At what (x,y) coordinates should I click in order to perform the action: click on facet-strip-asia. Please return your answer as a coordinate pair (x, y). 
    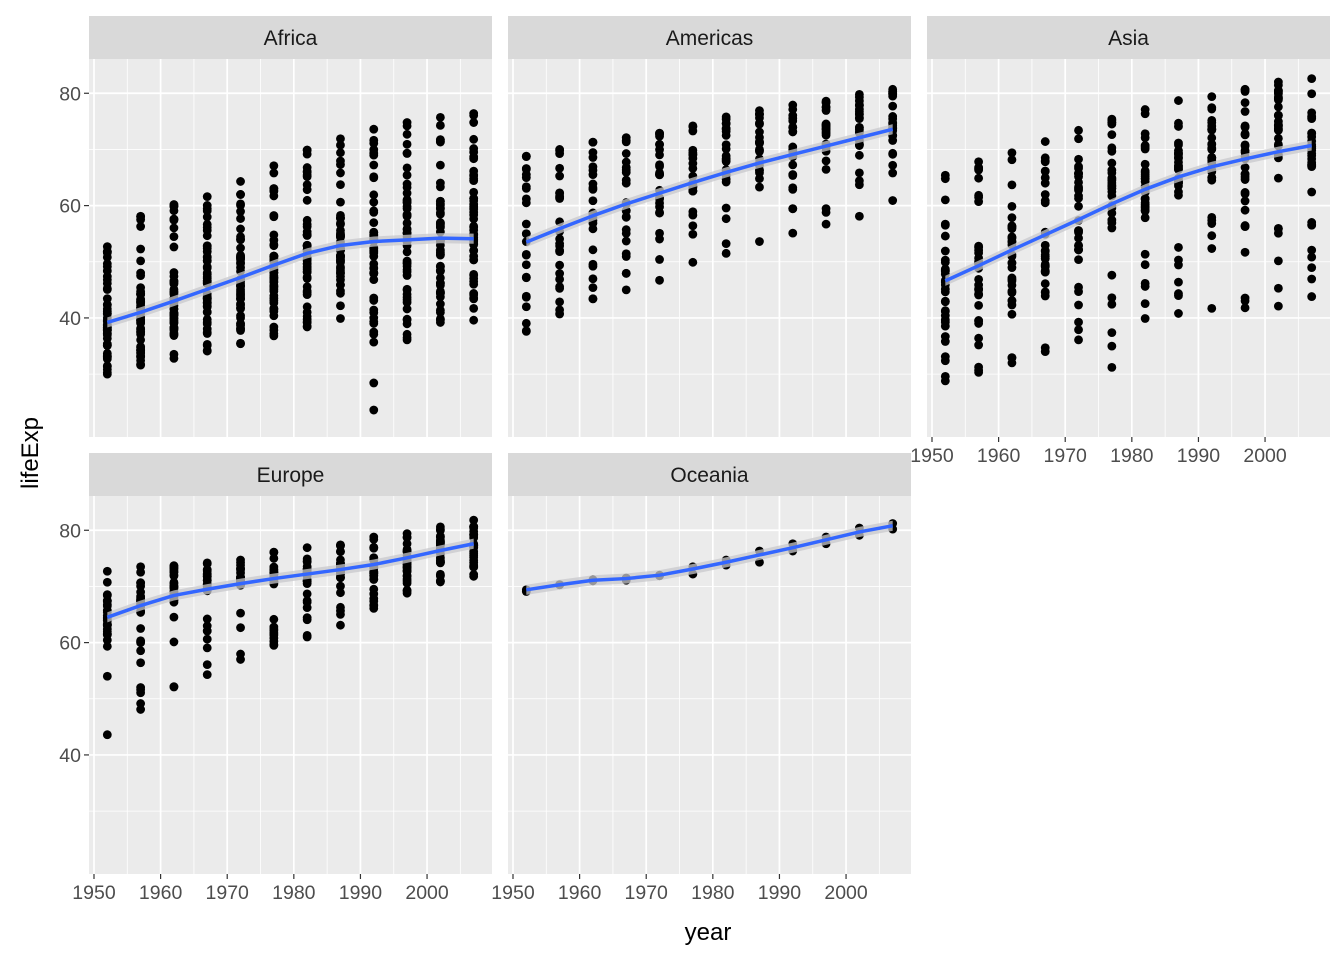
    Looking at the image, I should click on (1128, 37).